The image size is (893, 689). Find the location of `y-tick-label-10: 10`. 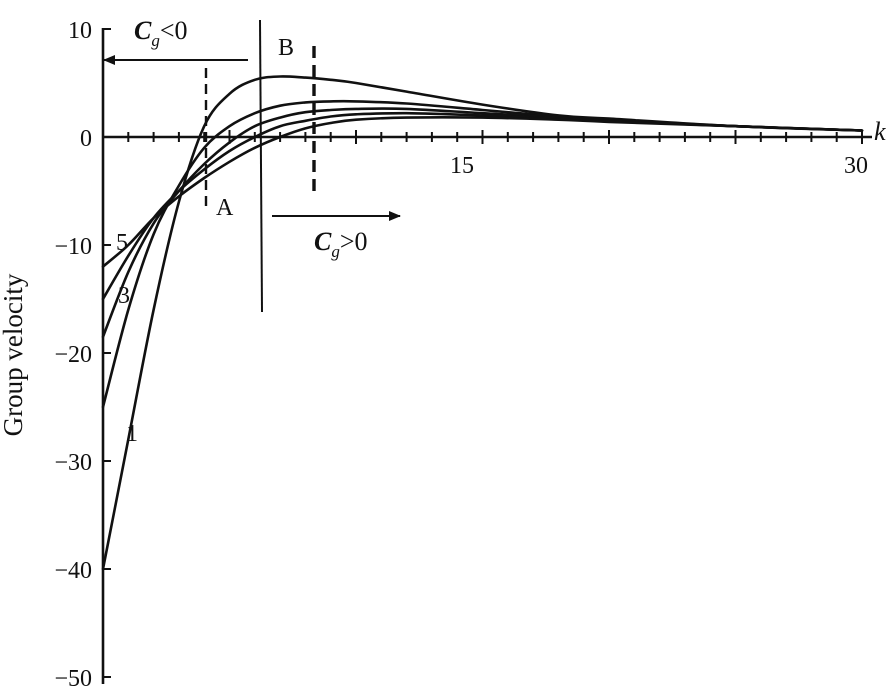

y-tick-label-10: 10 is located at coordinates (80, 31).